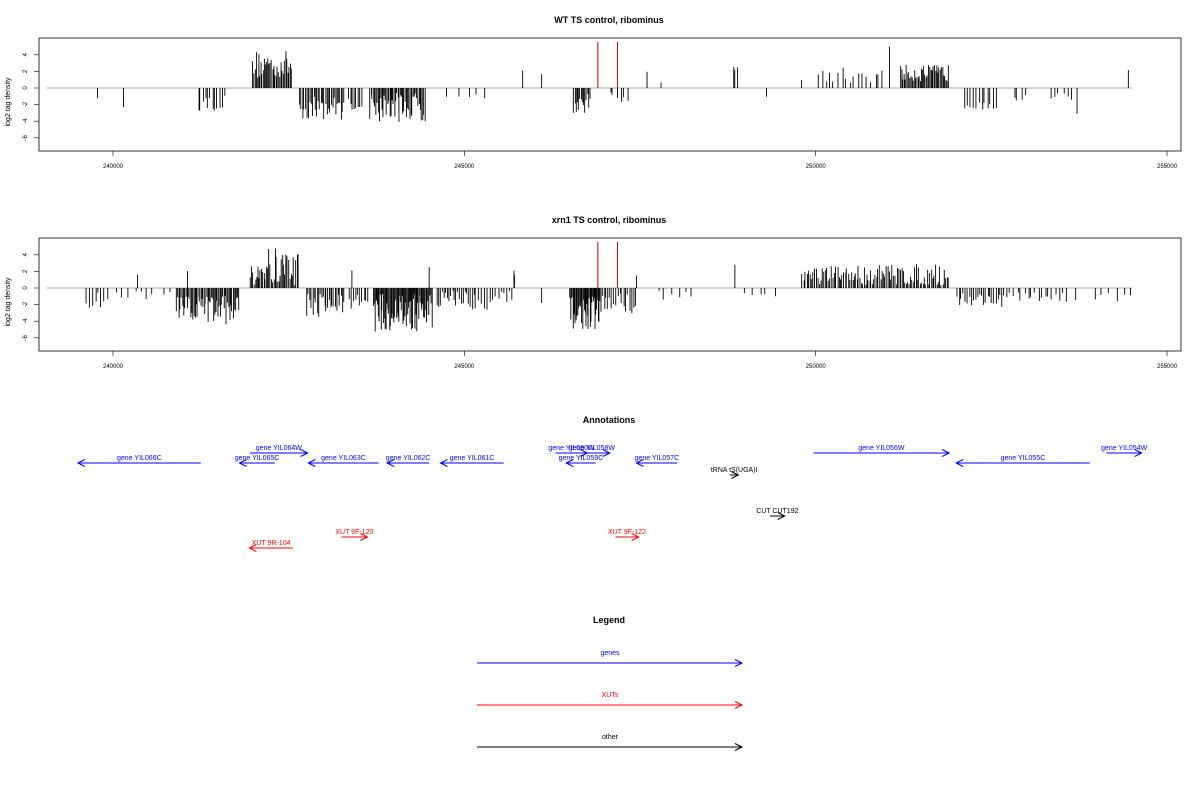 The height and width of the screenshot is (800, 1200). What do you see at coordinates (816, 367) in the screenshot?
I see `xrn1-x-tick-label: 250000` at bounding box center [816, 367].